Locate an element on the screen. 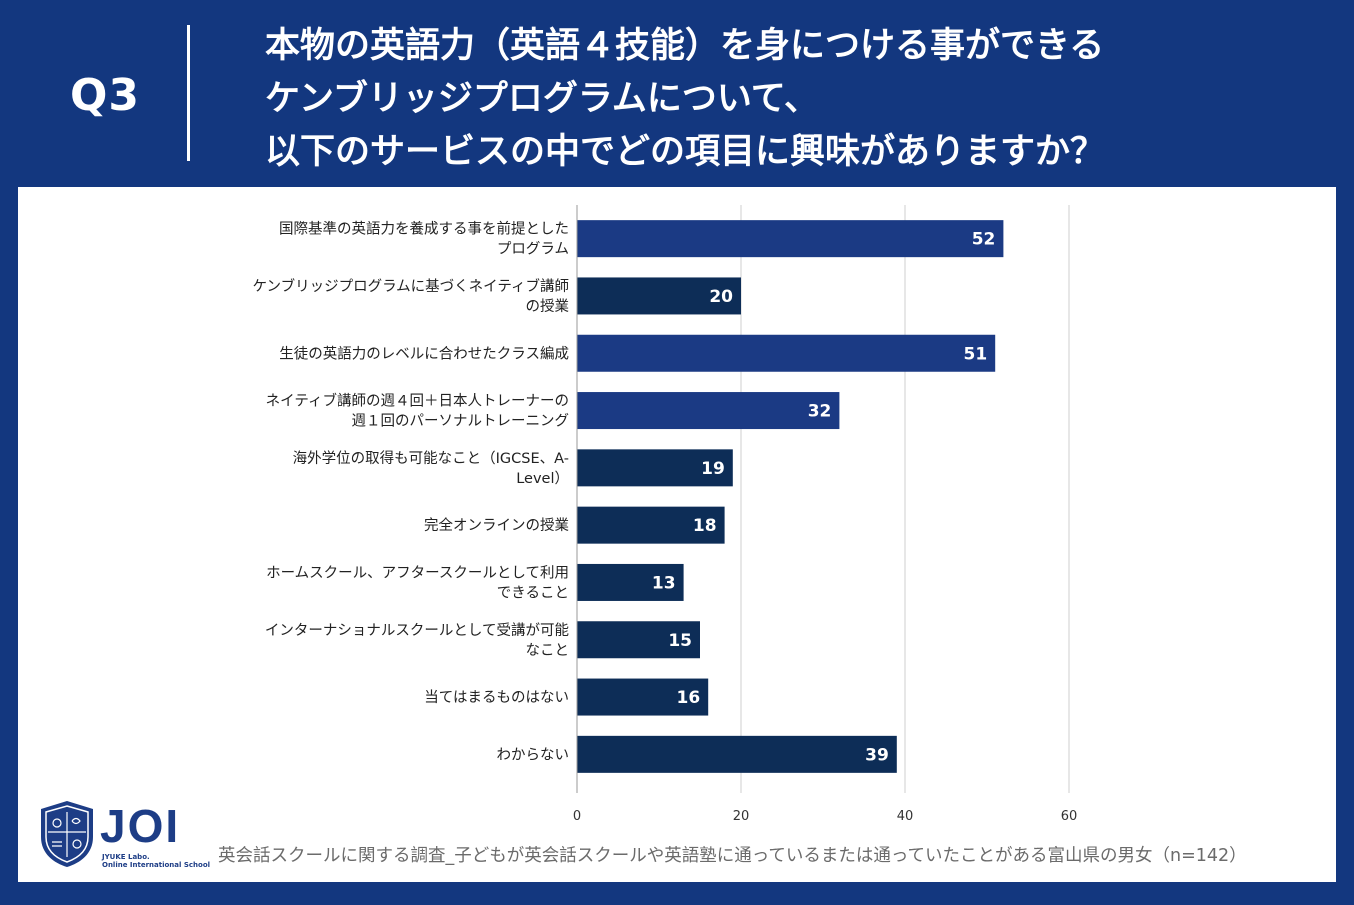 This screenshot has height=905, width=1354. category-label: できること is located at coordinates (533, 592).